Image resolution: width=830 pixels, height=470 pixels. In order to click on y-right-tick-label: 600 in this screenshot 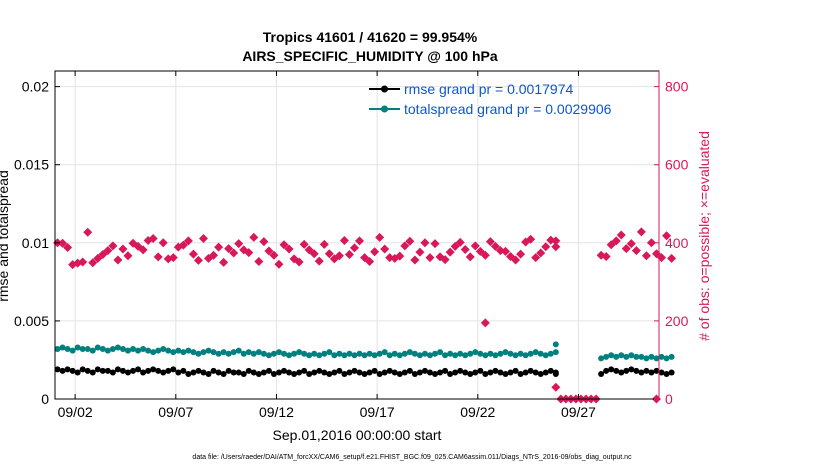, I will do `click(677, 165)`.